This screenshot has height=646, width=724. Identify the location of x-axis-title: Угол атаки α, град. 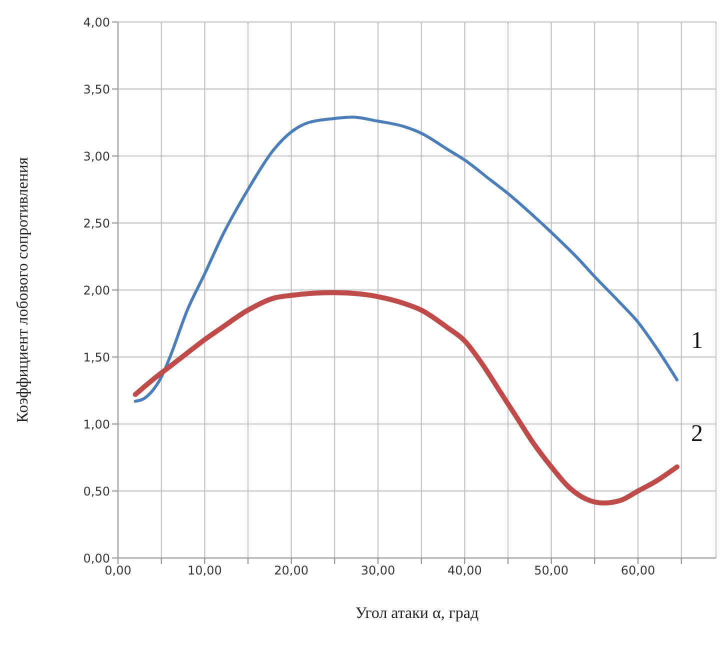
(417, 613).